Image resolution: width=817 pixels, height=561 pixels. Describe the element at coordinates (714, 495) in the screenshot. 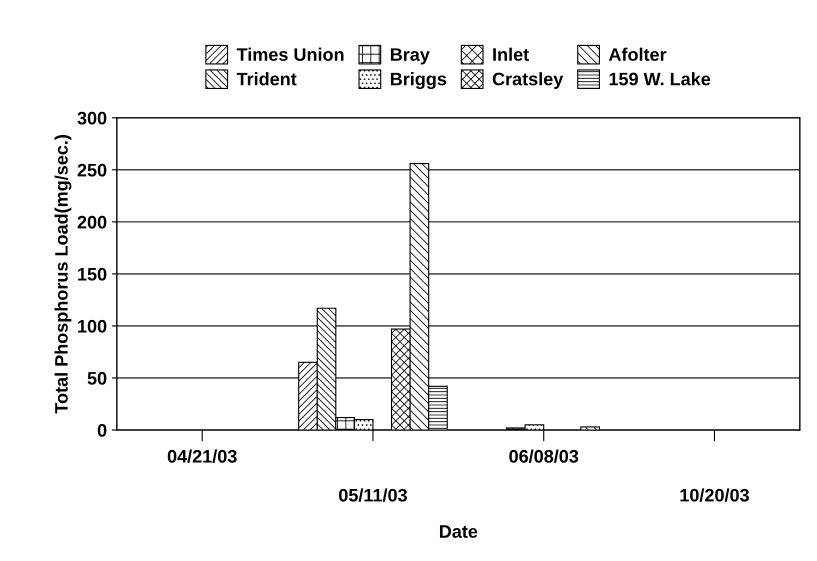

I see `x-tick-label: 10/20/03` at that location.